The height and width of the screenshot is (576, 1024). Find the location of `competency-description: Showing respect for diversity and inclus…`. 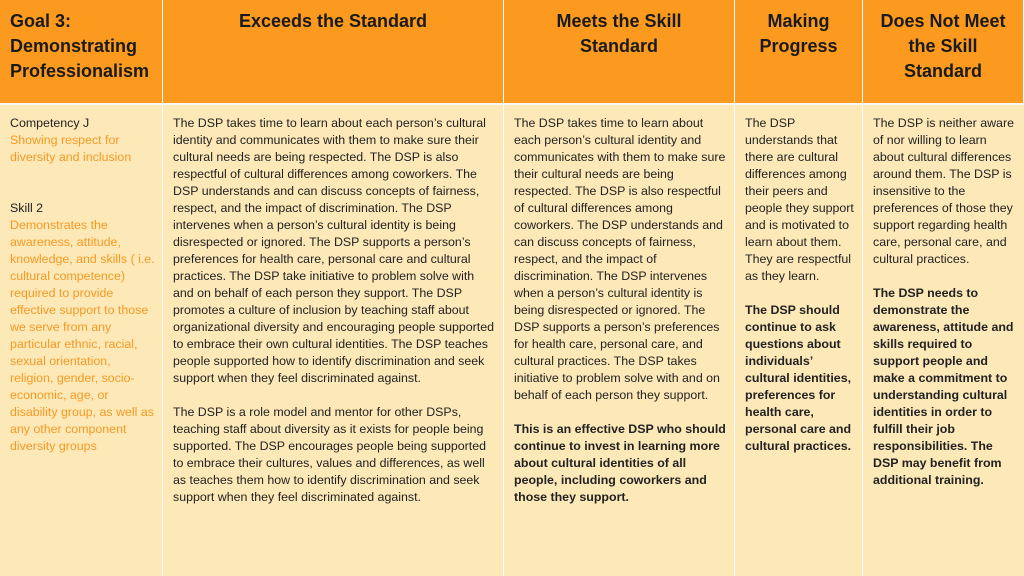

competency-description: Showing respect for diversity and inclus… is located at coordinates (71, 148).